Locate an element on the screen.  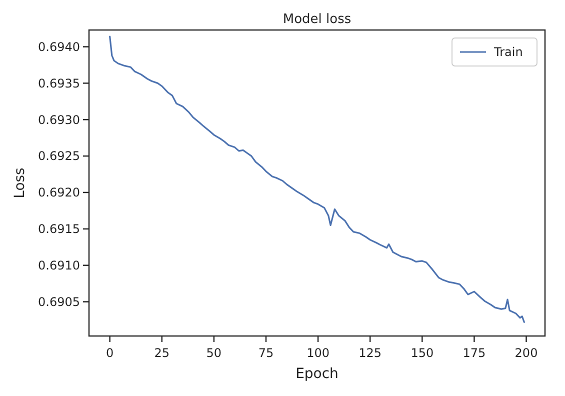
x-tick-label: 50 is located at coordinates (214, 353).